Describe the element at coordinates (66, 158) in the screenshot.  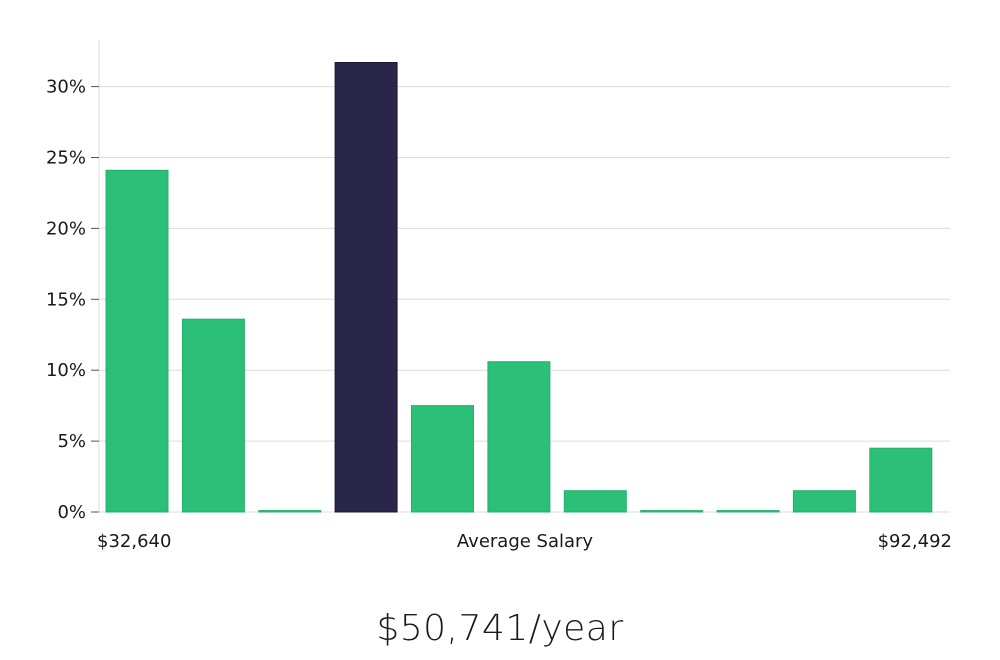
I see `y-tick-label: 25%` at that location.